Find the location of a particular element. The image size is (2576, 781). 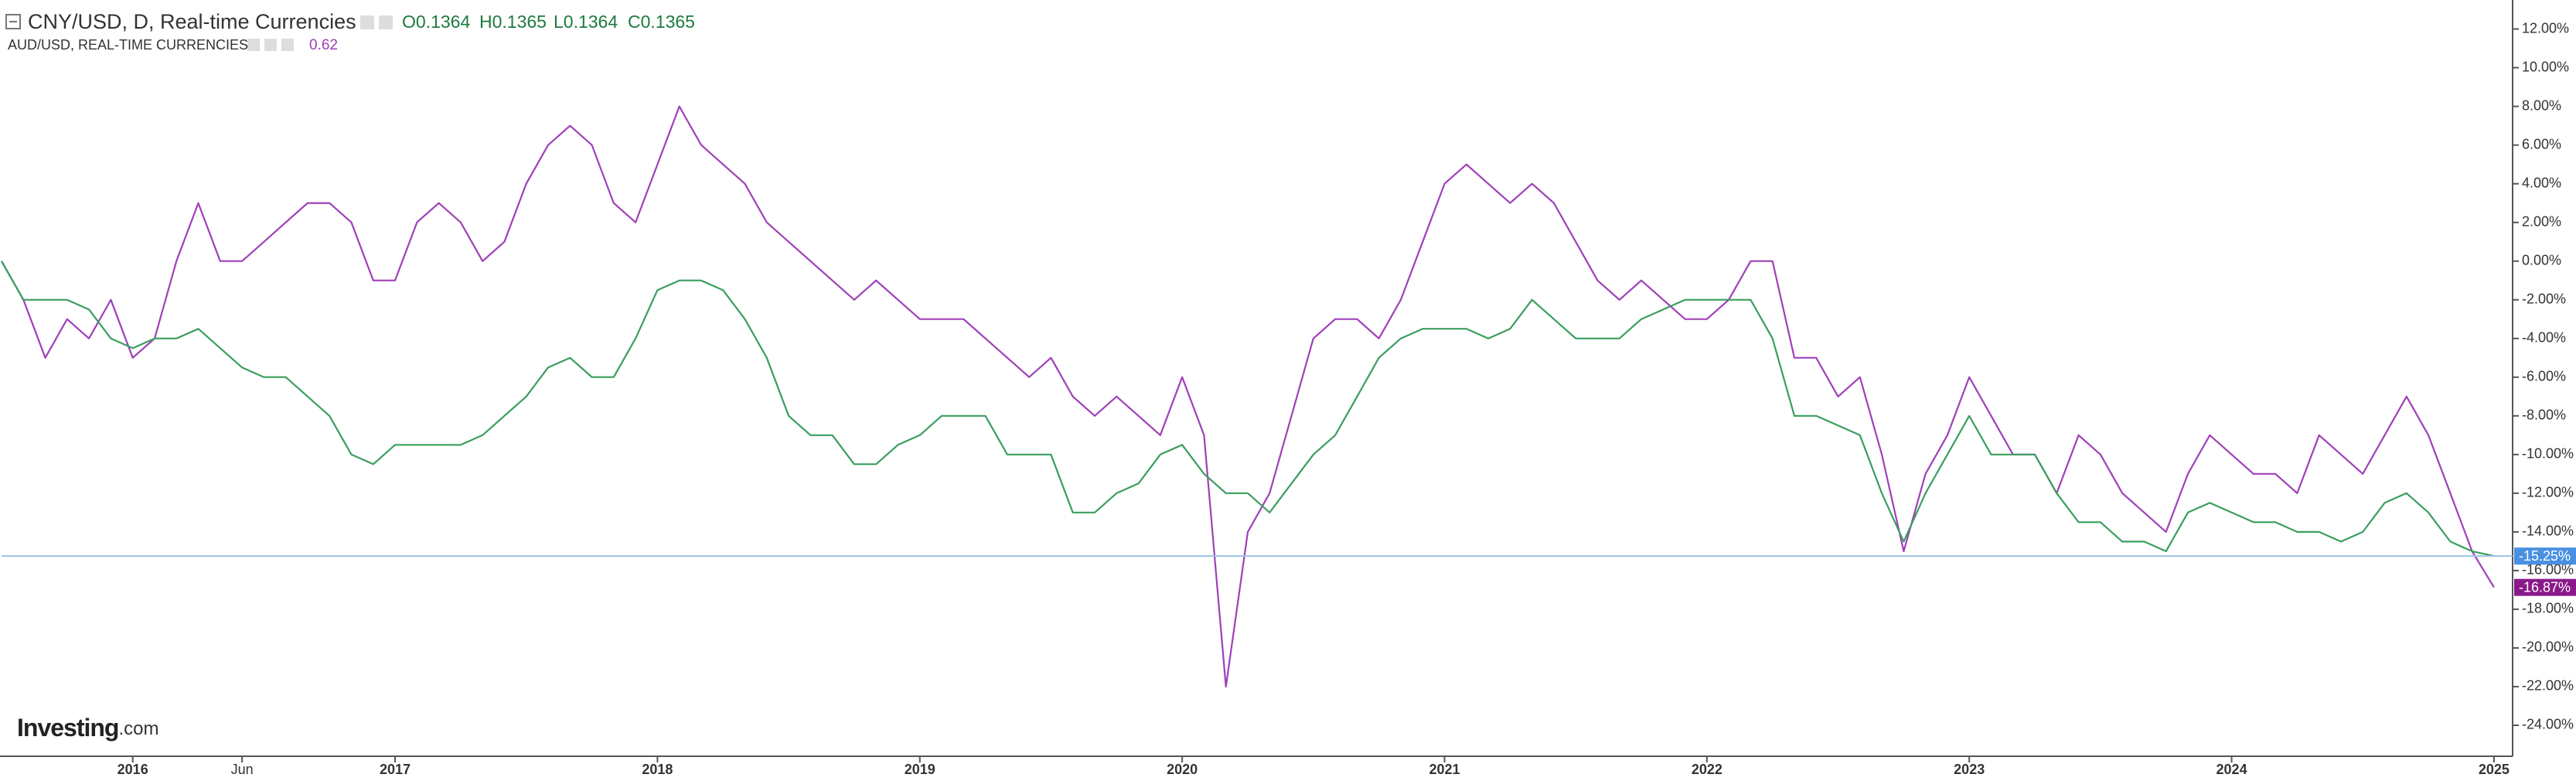

ohlc-value: C0.1365 is located at coordinates (661, 22).